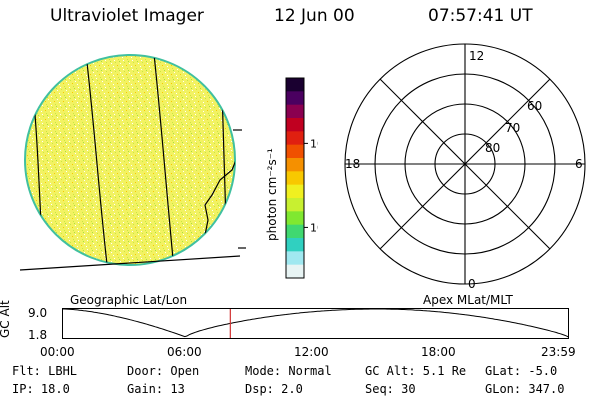 This screenshot has width=600, height=400. I want to click on geographic-panel-label: Geographic Lat/Lon, so click(129, 300).